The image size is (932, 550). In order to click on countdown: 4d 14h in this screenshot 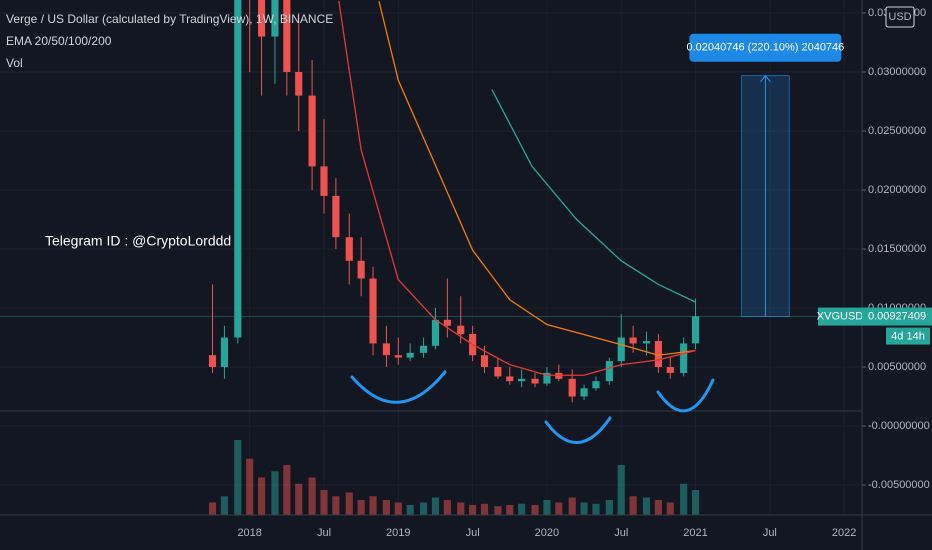, I will do `click(908, 336)`.